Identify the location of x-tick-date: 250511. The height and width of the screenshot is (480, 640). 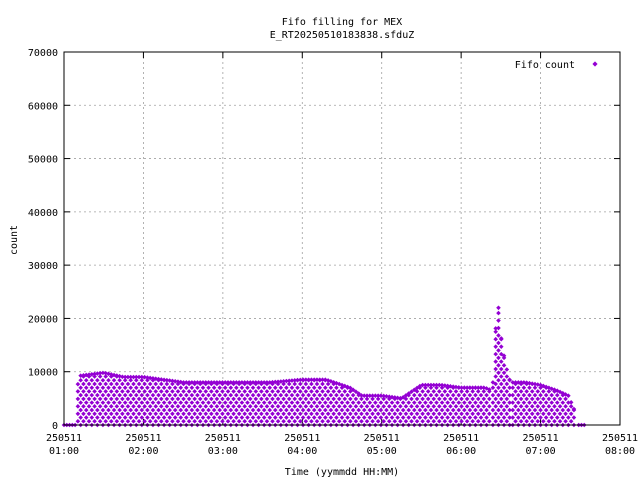
(541, 438).